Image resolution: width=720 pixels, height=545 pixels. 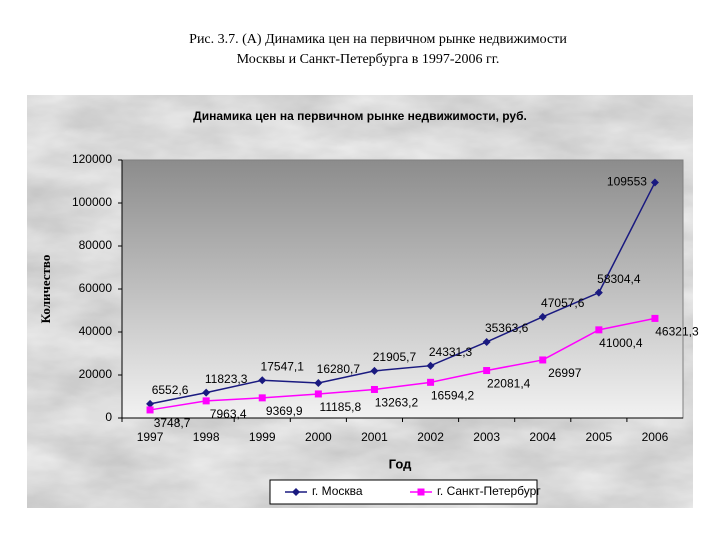 I want to click on x-tick-label: 2000, so click(x=318, y=437).